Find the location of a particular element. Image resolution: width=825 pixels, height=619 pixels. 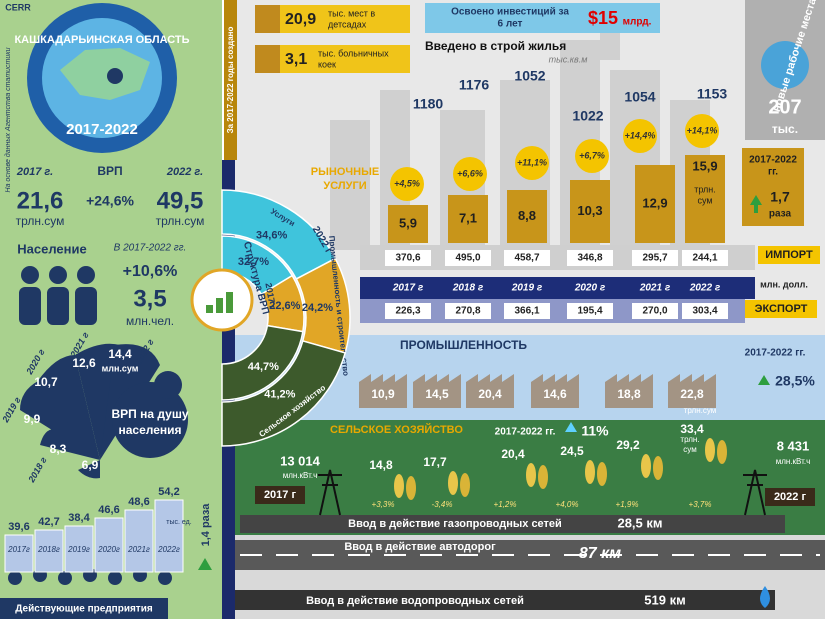

growth-label: +6,6% is located at coordinates (470, 173).